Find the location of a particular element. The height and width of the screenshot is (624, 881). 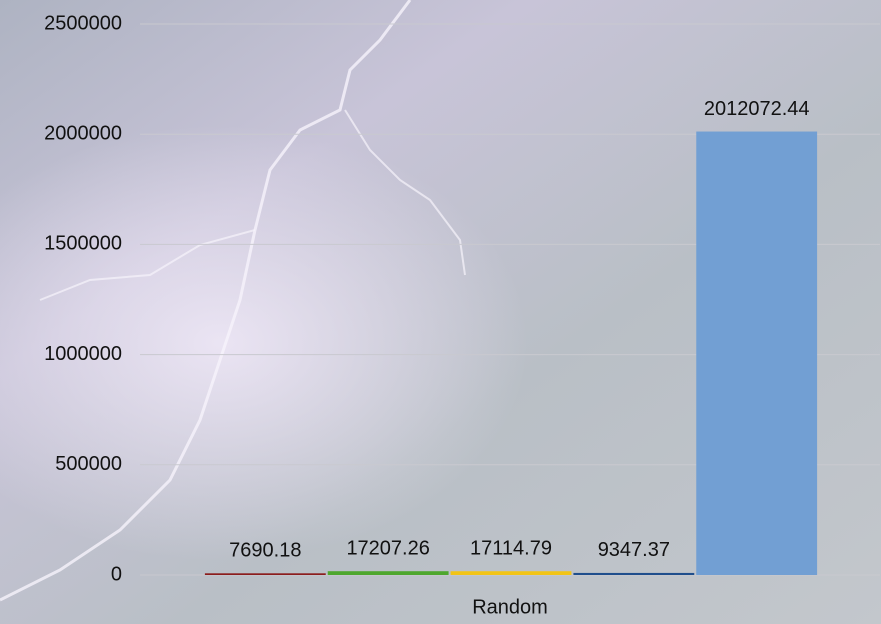

data-label: 17114.79 is located at coordinates (511, 549).